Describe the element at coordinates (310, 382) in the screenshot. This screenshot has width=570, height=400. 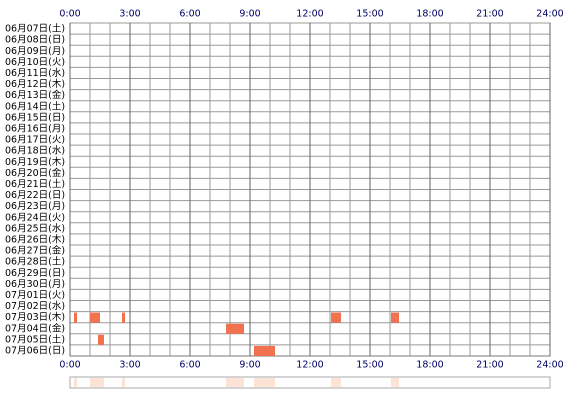
I see `summary-strip` at that location.